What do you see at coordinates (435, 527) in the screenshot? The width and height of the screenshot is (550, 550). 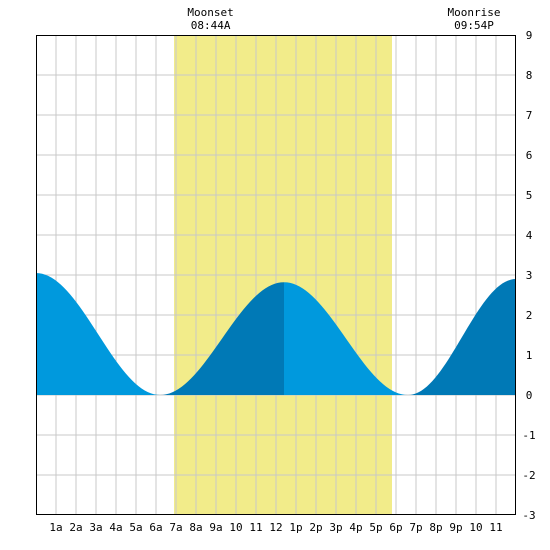 I see `x-tick-label: 8p` at bounding box center [435, 527].